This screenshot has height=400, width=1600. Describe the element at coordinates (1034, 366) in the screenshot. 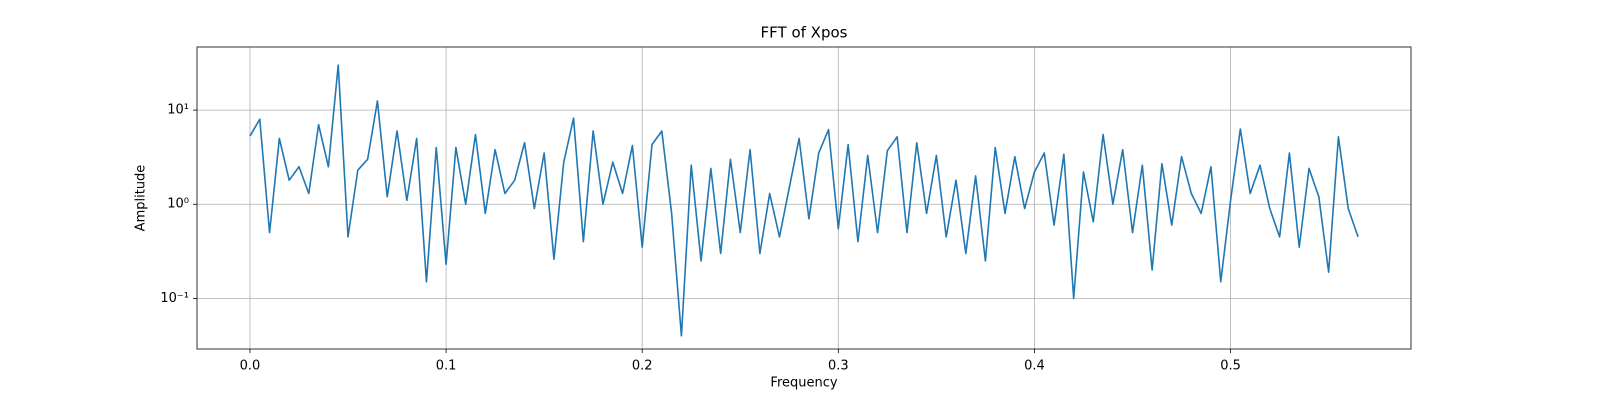

I see `x-tick-label: 0.4` at that location.